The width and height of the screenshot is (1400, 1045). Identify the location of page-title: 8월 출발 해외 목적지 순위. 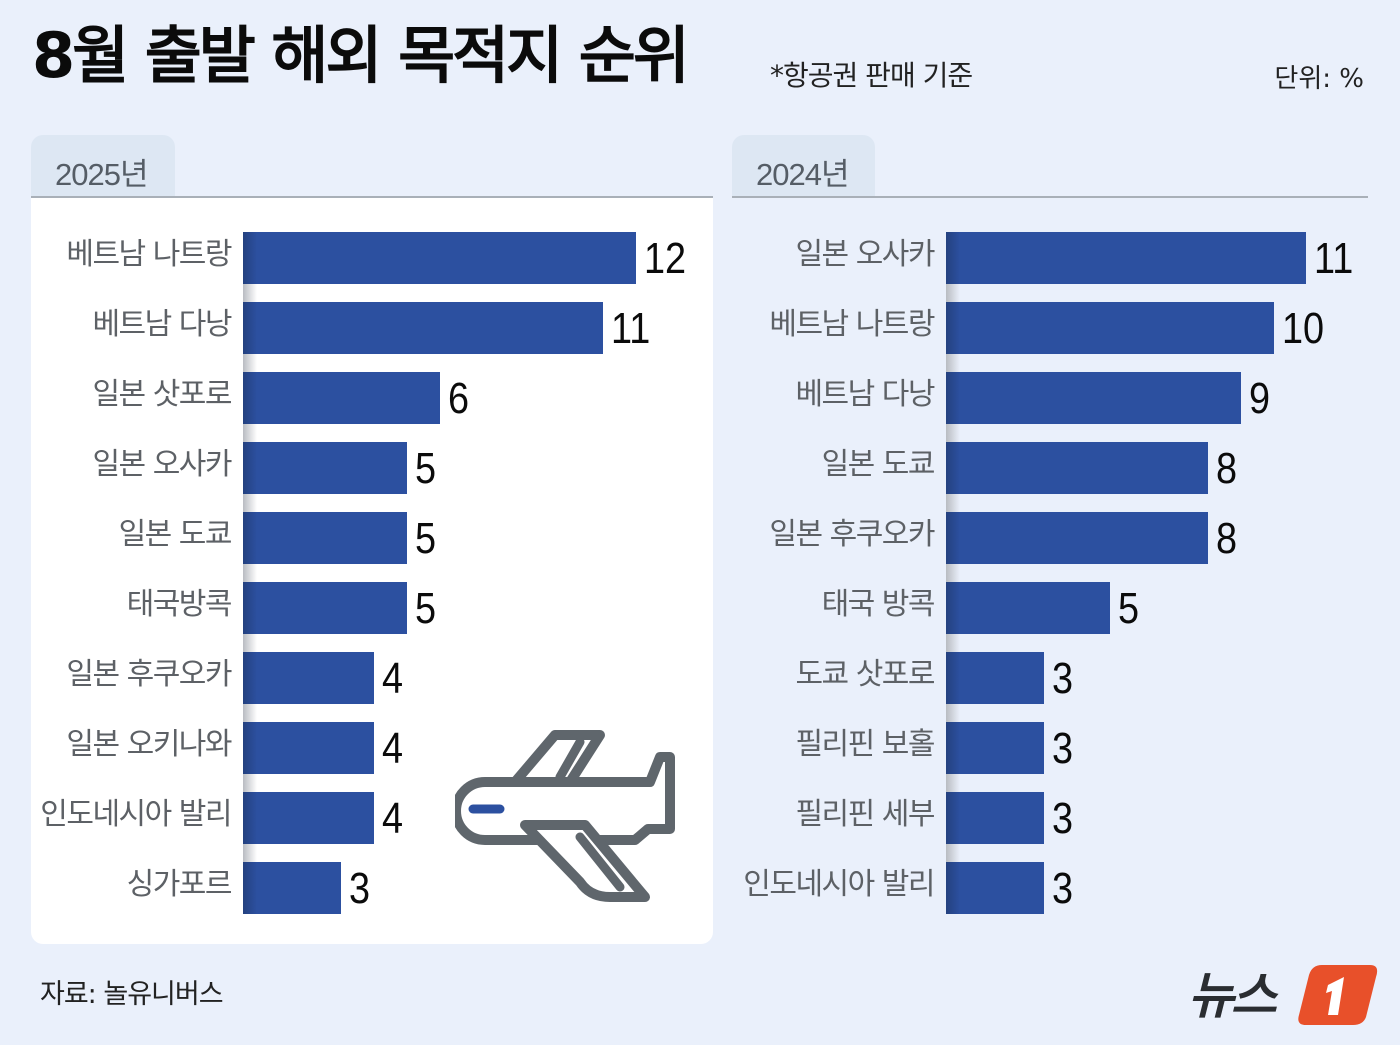
(361, 55).